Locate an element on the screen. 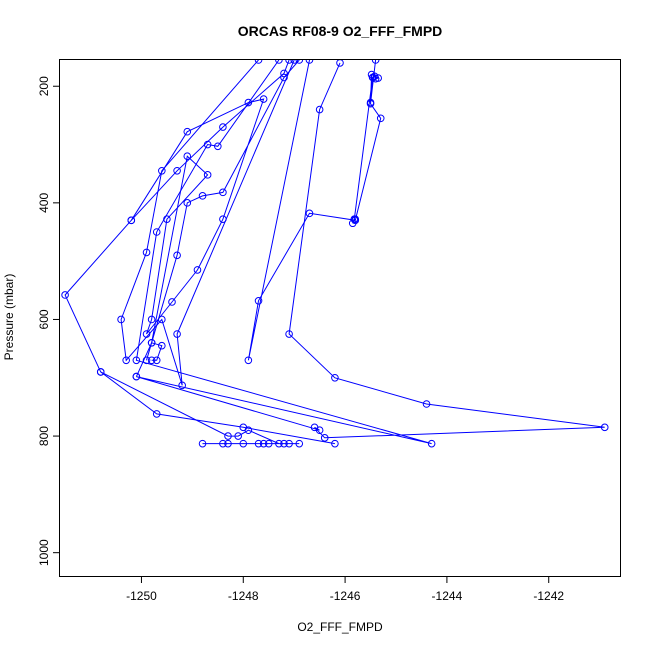 The width and height of the screenshot is (650, 650). y-axis: 200 400 600 800 1000 is located at coordinates (48, 321).